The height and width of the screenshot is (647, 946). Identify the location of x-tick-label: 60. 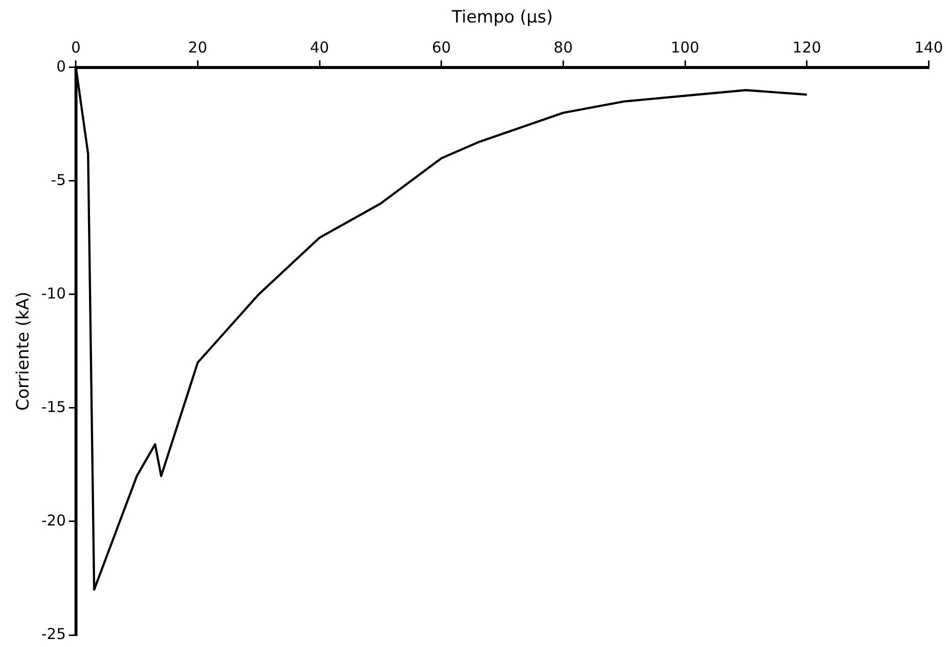
(441, 47).